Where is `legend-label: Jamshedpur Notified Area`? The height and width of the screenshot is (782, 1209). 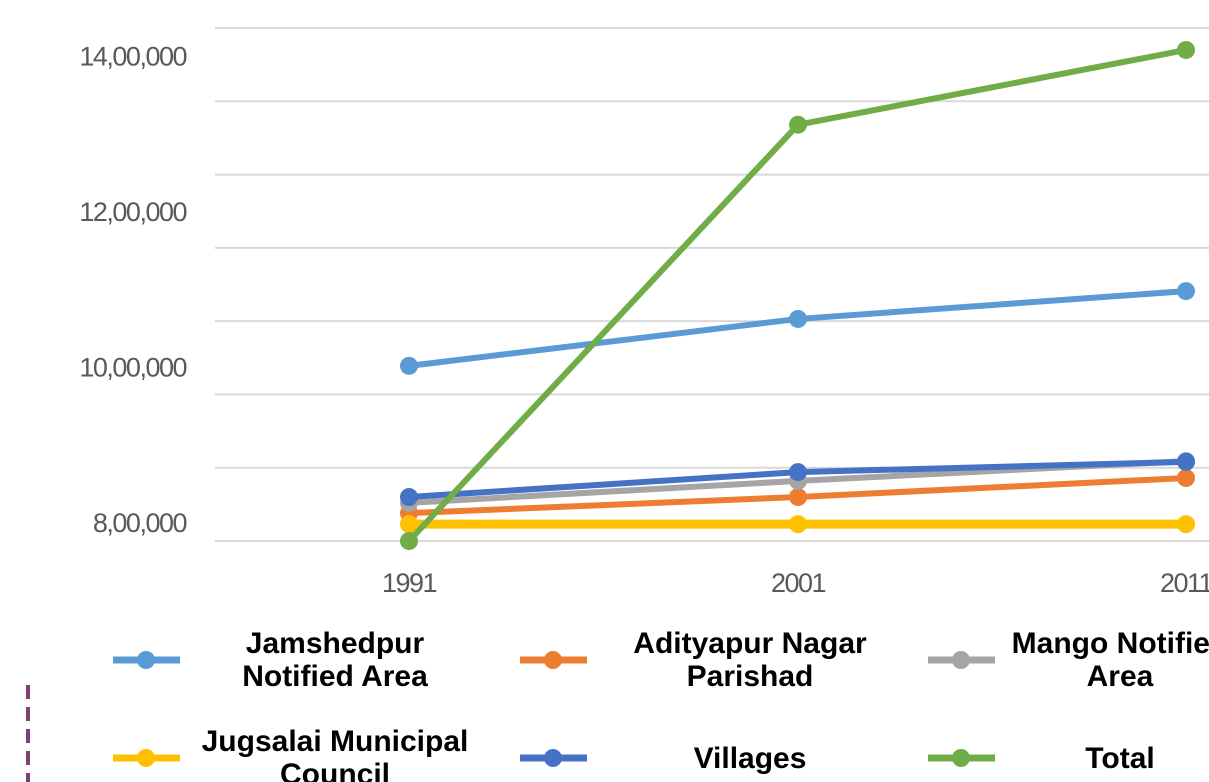
legend-label: Jamshedpur Notified Area is located at coordinates (335, 660).